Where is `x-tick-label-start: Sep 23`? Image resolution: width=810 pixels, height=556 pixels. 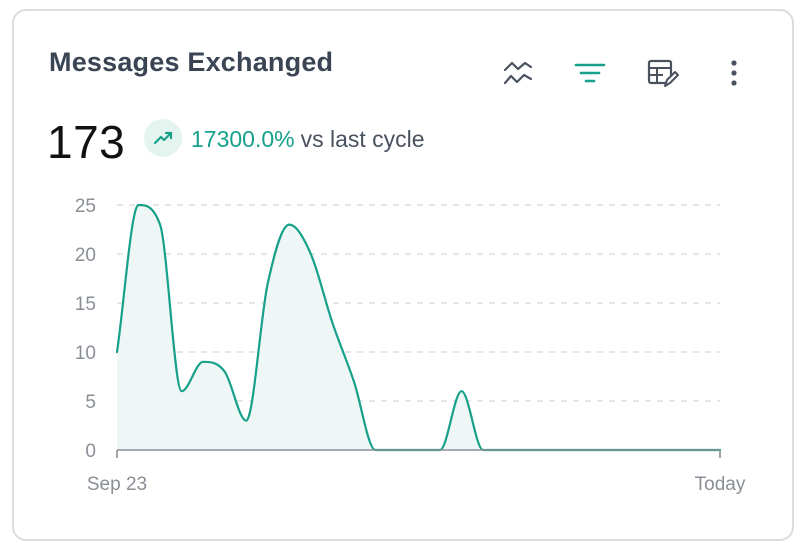
x-tick-label-start: Sep 23 is located at coordinates (117, 484).